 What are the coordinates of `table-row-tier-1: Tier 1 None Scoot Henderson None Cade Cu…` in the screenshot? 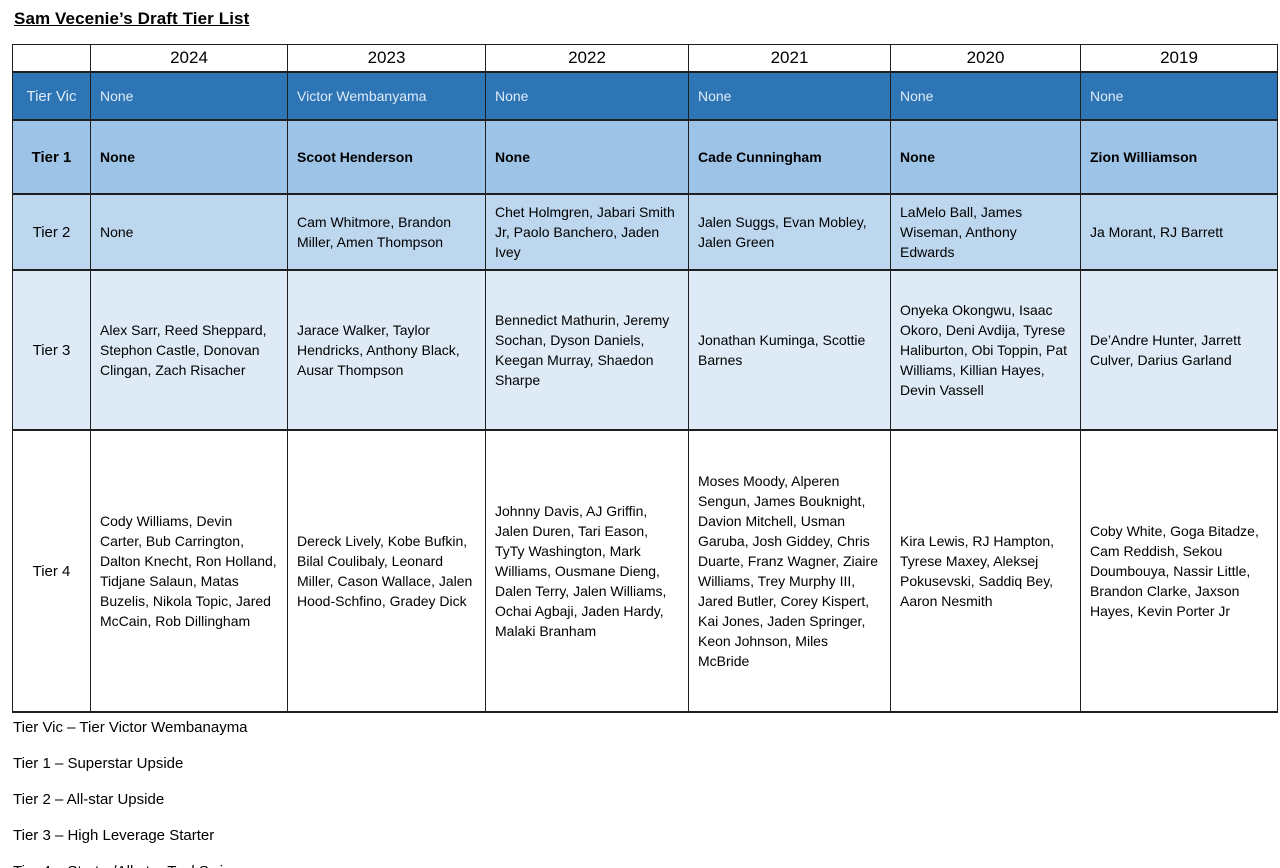 It's located at (645, 157).